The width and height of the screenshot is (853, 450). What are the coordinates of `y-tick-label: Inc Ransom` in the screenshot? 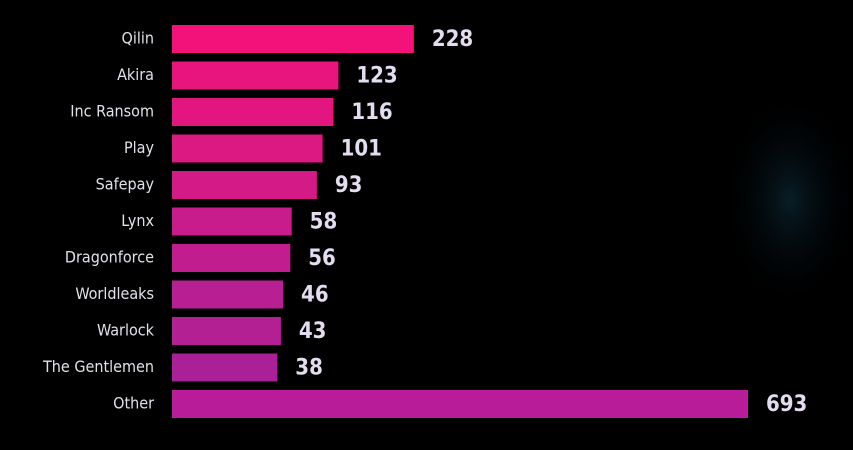 It's located at (112, 111).